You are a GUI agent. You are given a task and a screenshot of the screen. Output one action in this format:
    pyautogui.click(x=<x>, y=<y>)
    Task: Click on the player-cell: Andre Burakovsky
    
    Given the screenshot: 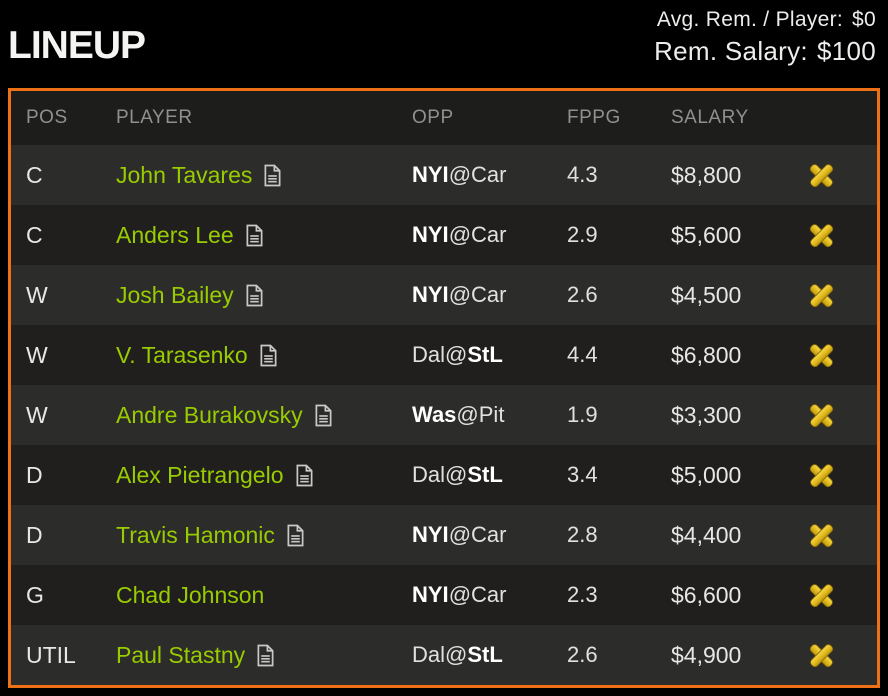 What is the action you would take?
    pyautogui.click(x=264, y=415)
    